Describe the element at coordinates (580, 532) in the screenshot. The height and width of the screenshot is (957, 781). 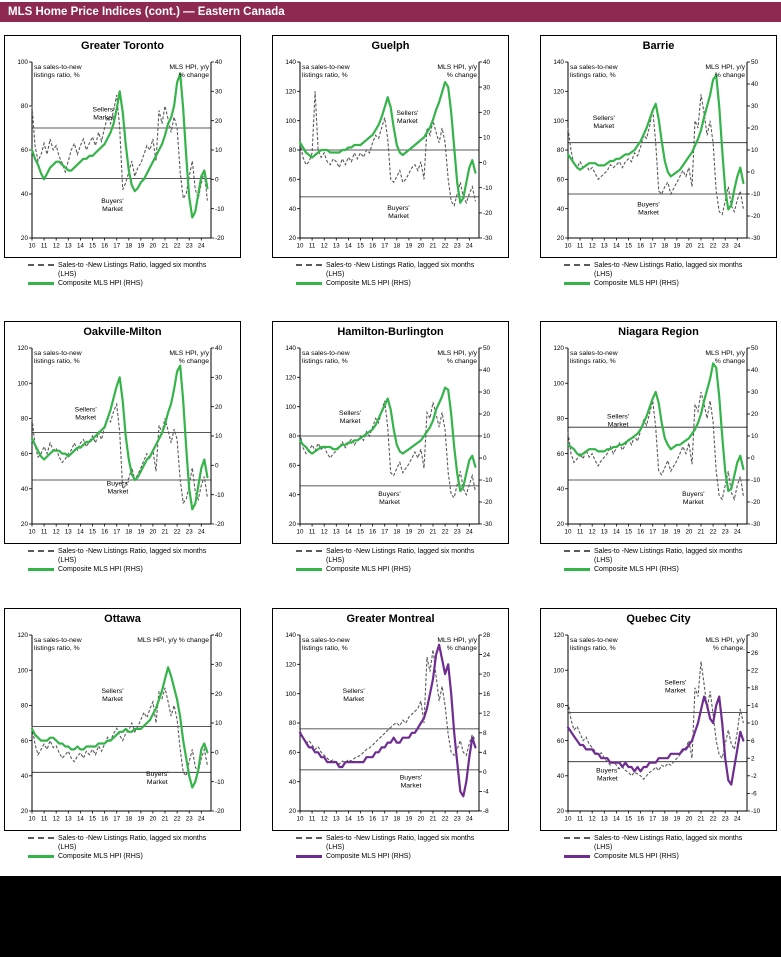
I see `x-tick-label: 11` at that location.